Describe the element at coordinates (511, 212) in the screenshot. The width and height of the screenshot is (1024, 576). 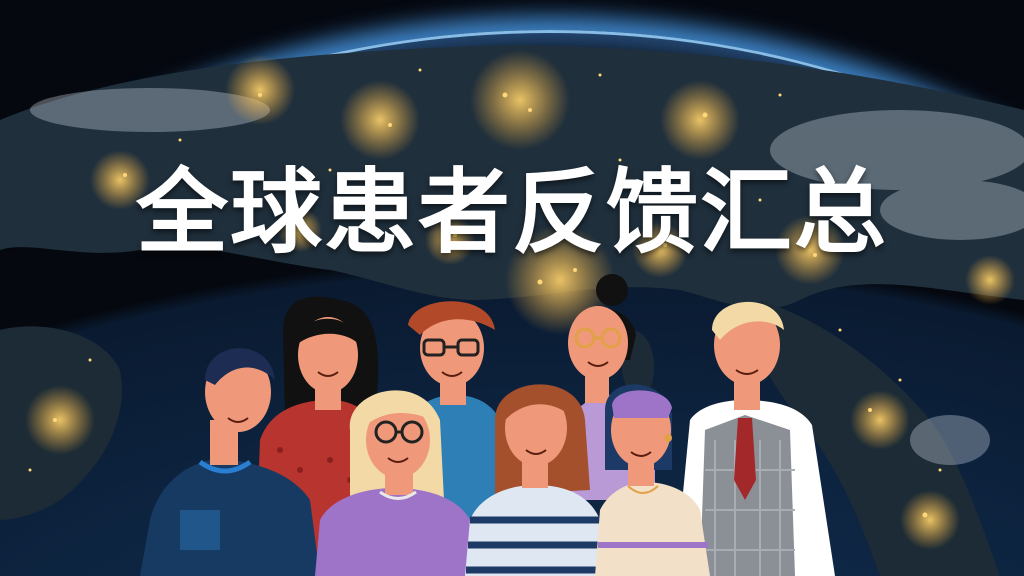
I see `slide-title: 全球患者反馈汇总` at that location.